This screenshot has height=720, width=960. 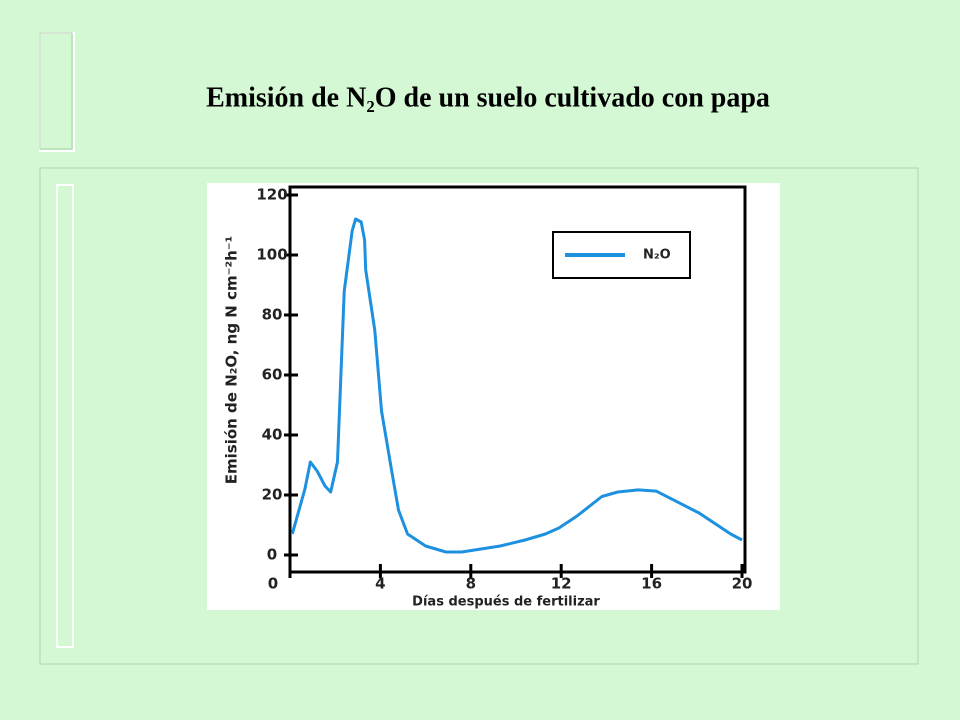 What do you see at coordinates (272, 435) in the screenshot?
I see `y-tick-label: 40` at bounding box center [272, 435].